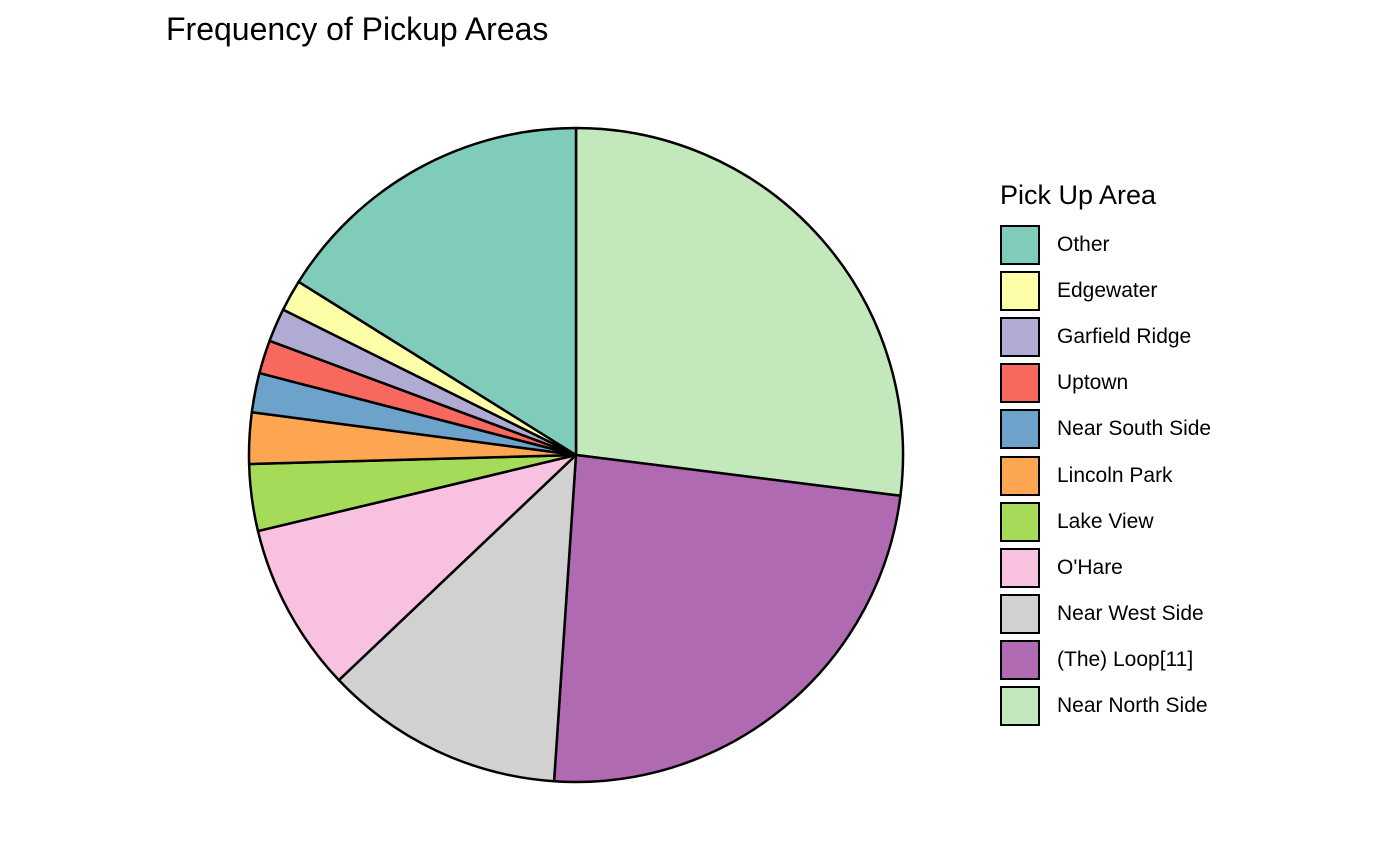 The height and width of the screenshot is (865, 1400). I want to click on legend-label: Near South Side, so click(1134, 429).